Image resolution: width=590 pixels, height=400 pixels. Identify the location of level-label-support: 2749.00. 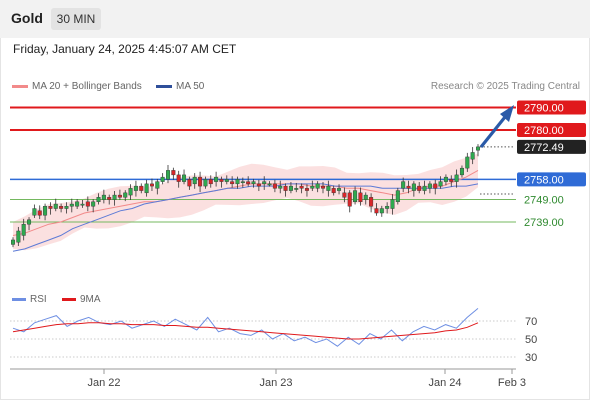
(544, 201).